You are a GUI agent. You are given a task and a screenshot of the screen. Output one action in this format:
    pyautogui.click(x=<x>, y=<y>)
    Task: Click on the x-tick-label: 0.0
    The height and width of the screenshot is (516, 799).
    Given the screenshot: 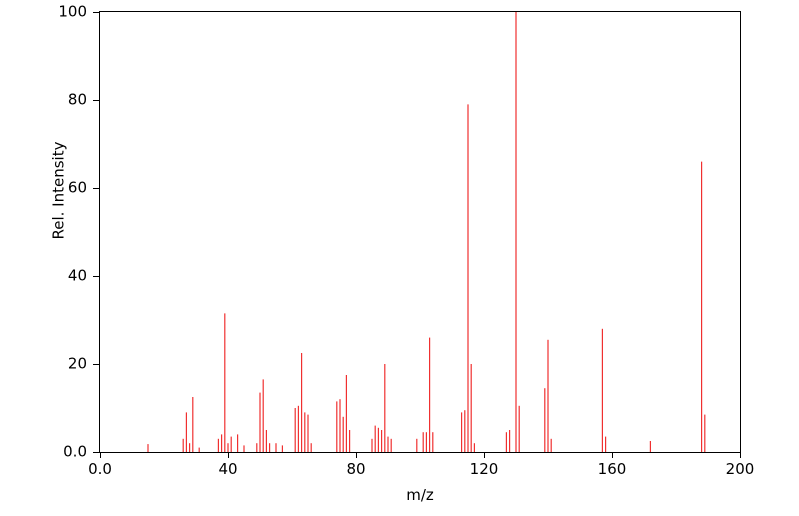 What is the action you would take?
    pyautogui.click(x=100, y=469)
    